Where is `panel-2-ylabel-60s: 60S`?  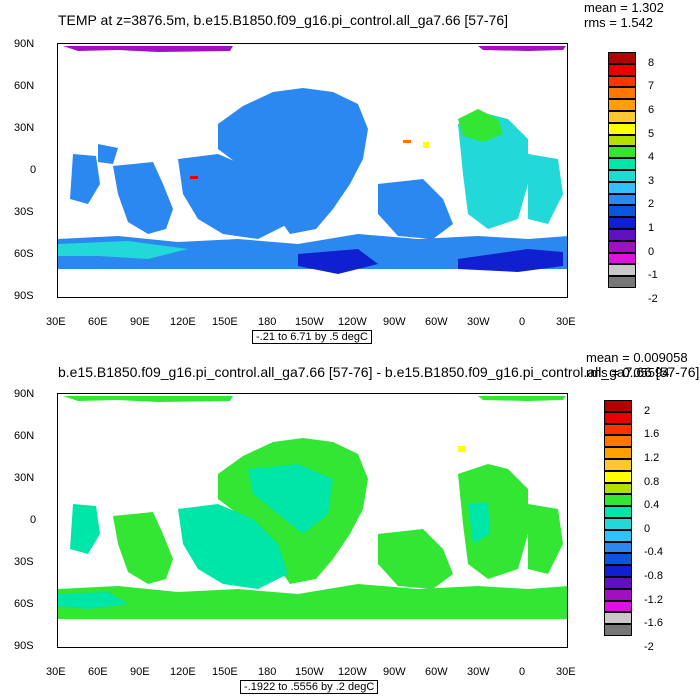
panel-2-ylabel-60s: 60S is located at coordinates (24, 604).